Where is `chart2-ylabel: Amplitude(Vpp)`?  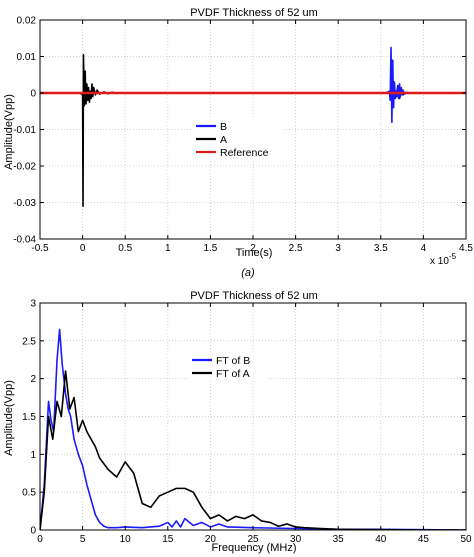
chart2-ylabel: Amplitude(Vpp) is located at coordinates (9, 418).